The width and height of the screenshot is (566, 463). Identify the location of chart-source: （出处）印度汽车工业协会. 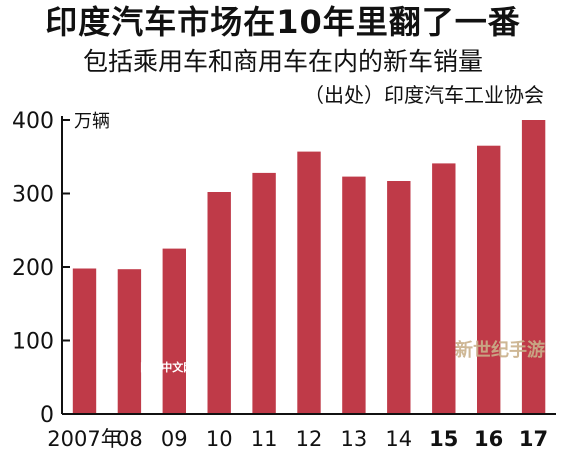
(424, 95).